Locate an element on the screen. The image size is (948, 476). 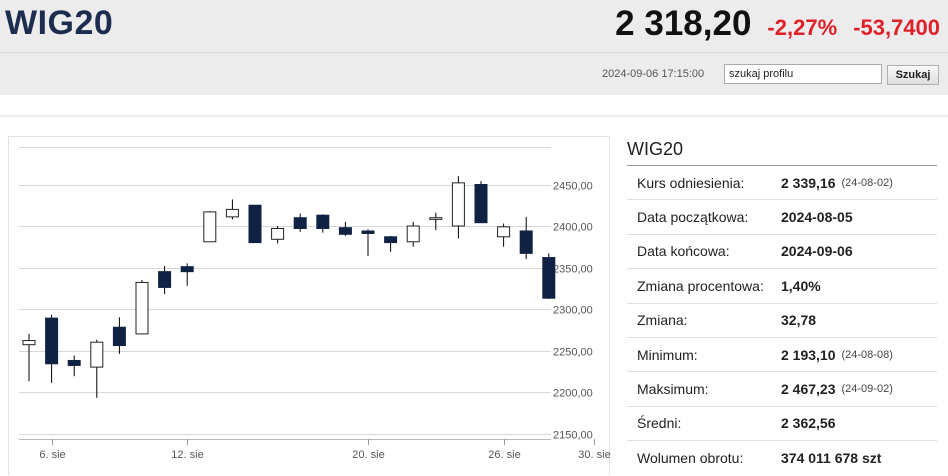
stat-label: Zmiana: is located at coordinates (662, 320).